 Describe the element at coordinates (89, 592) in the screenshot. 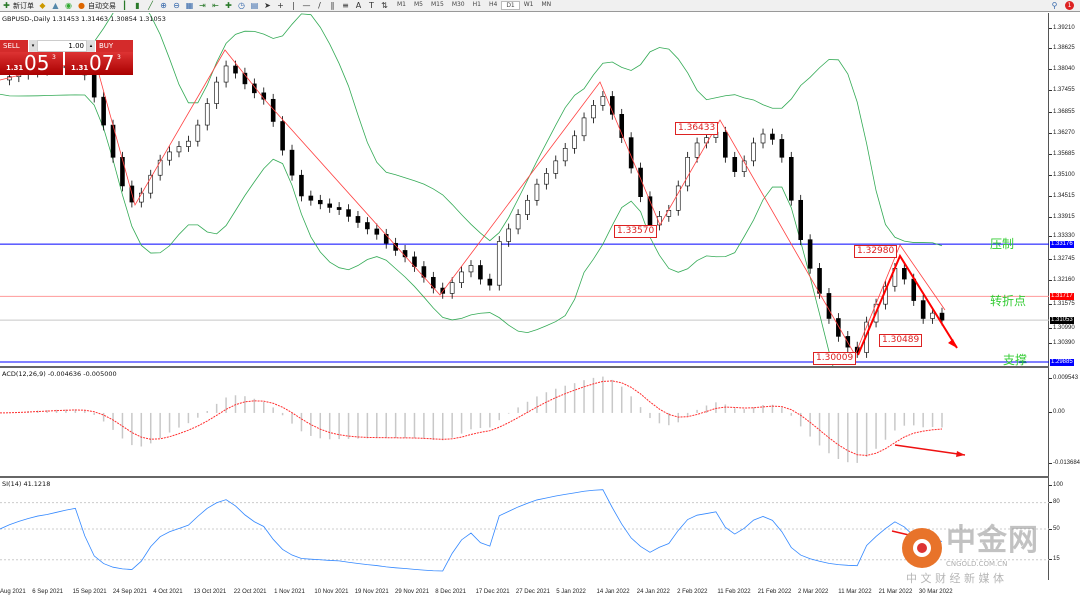

I see `date-label: 15 Sep 2021` at that location.